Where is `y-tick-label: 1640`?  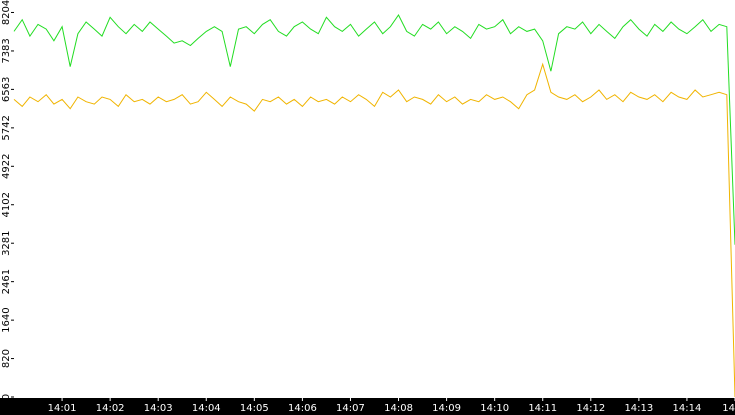 y-tick-label: 1640 is located at coordinates (6, 319).